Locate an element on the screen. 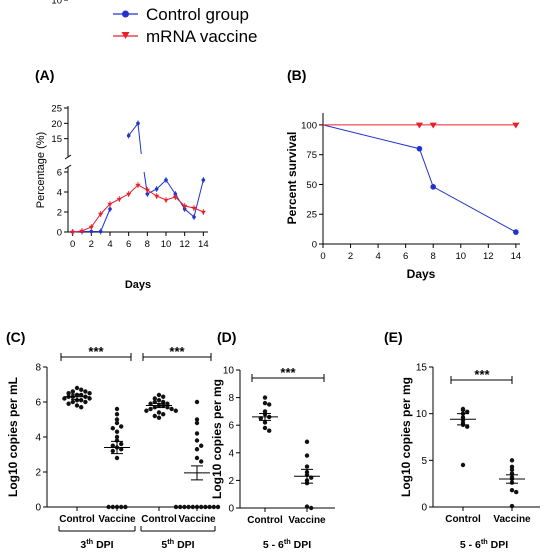 The height and width of the screenshot is (559, 550). x-tick-label: 12 is located at coordinates (488, 256).